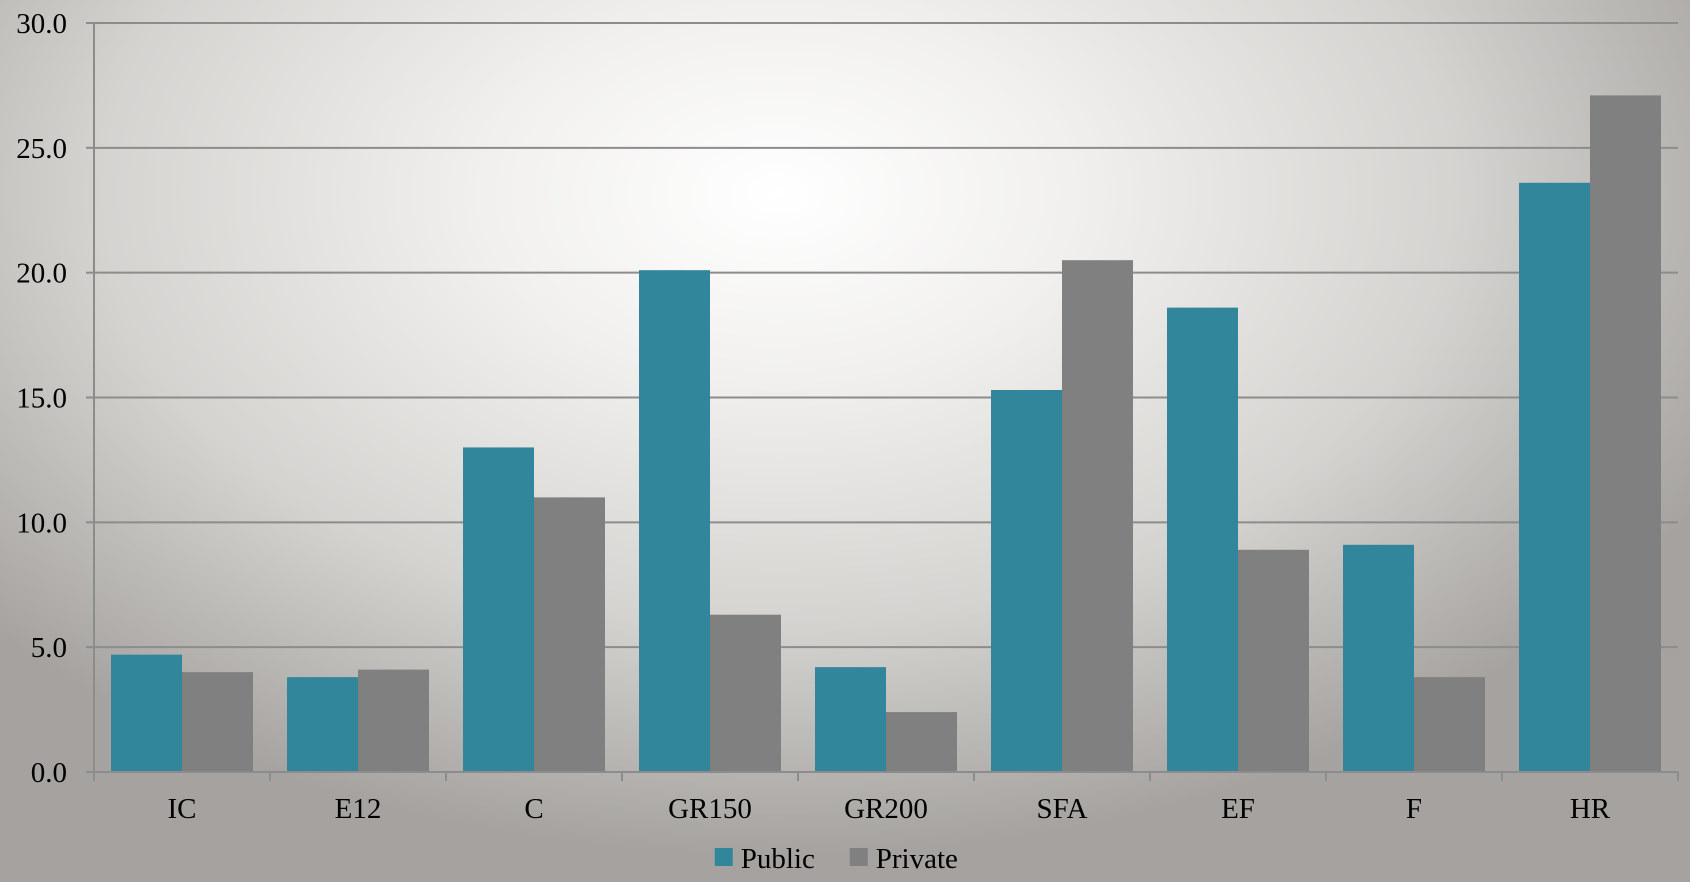 The width and height of the screenshot is (1690, 882). I want to click on bar-public-f, so click(1378, 658).